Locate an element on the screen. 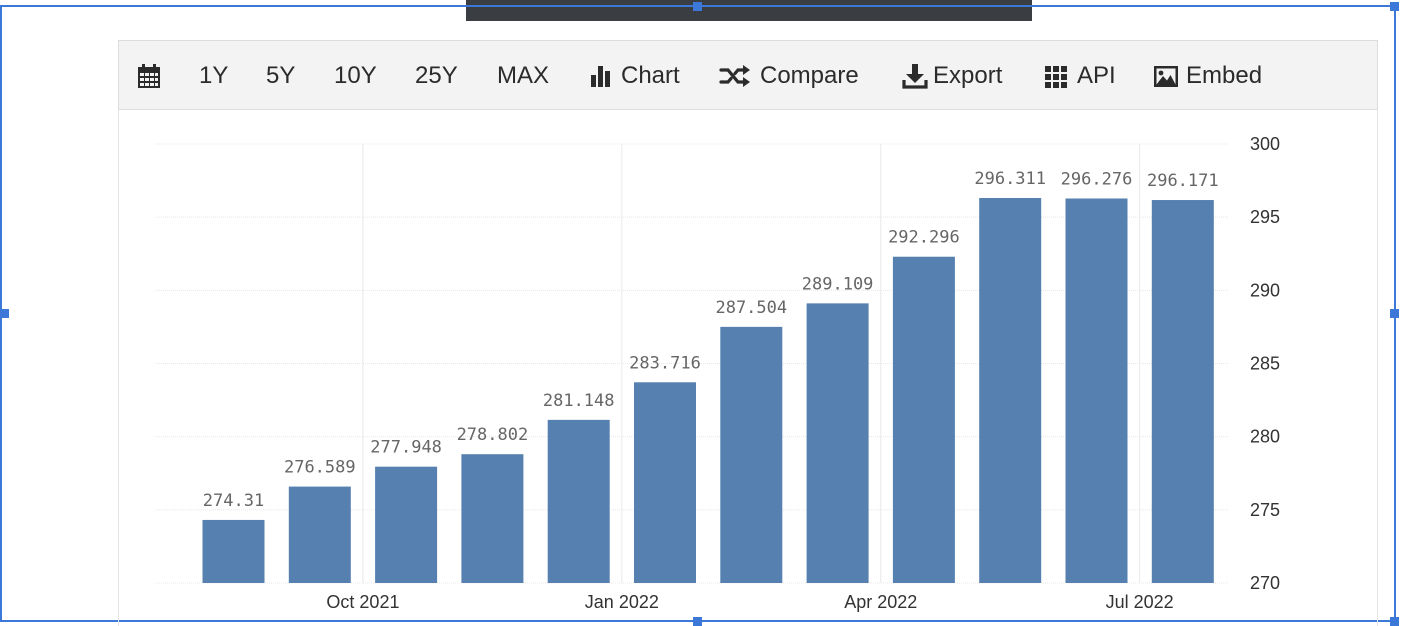  range-1y-button: 1Y is located at coordinates (213, 76).